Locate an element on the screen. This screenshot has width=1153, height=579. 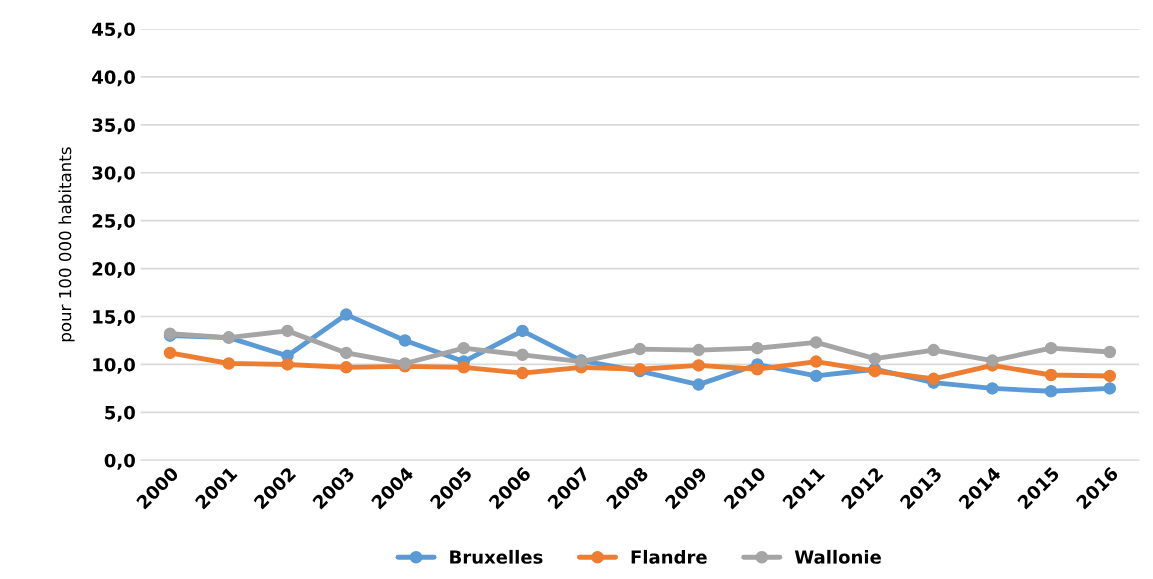
y-tick-label: 0,0 is located at coordinates (119, 461).